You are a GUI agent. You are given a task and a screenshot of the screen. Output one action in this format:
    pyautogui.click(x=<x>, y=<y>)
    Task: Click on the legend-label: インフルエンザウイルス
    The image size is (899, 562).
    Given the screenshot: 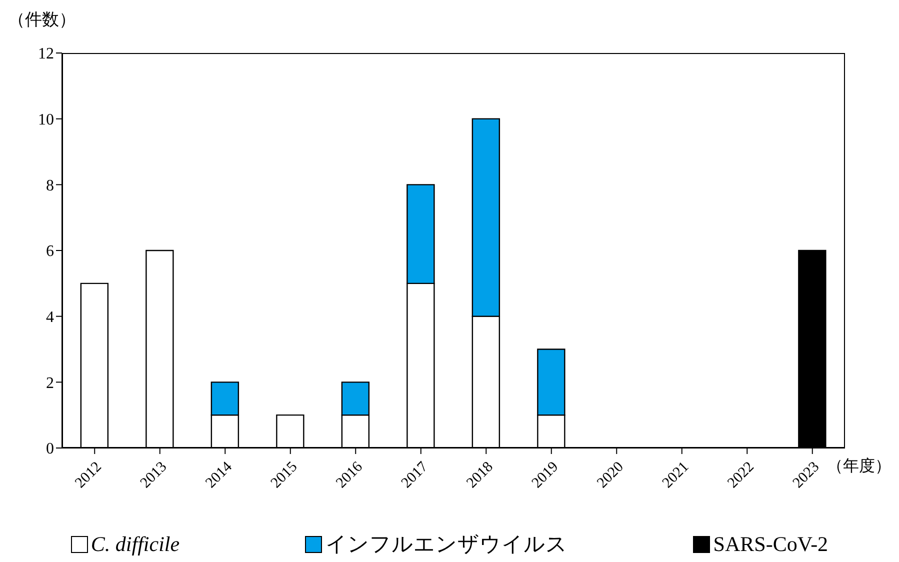 What is the action you would take?
    pyautogui.click(x=446, y=544)
    